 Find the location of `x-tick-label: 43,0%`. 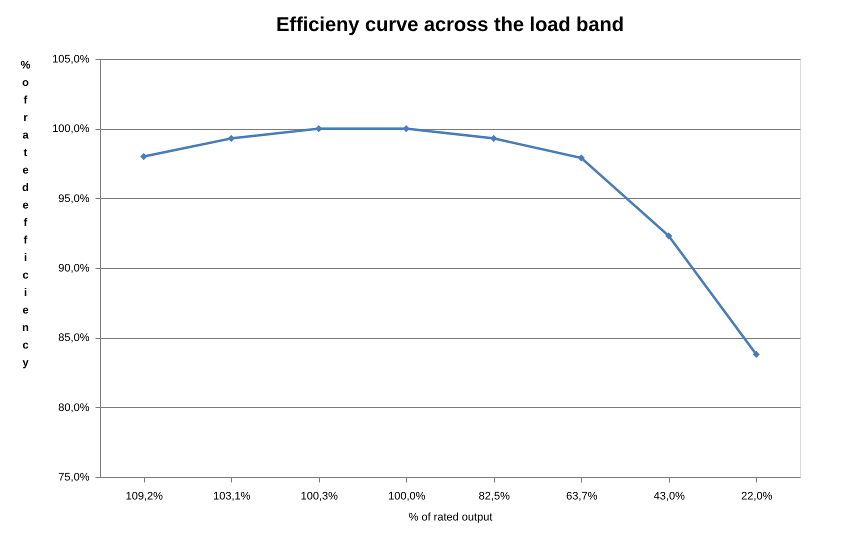

x-tick-label: 43,0% is located at coordinates (670, 496).